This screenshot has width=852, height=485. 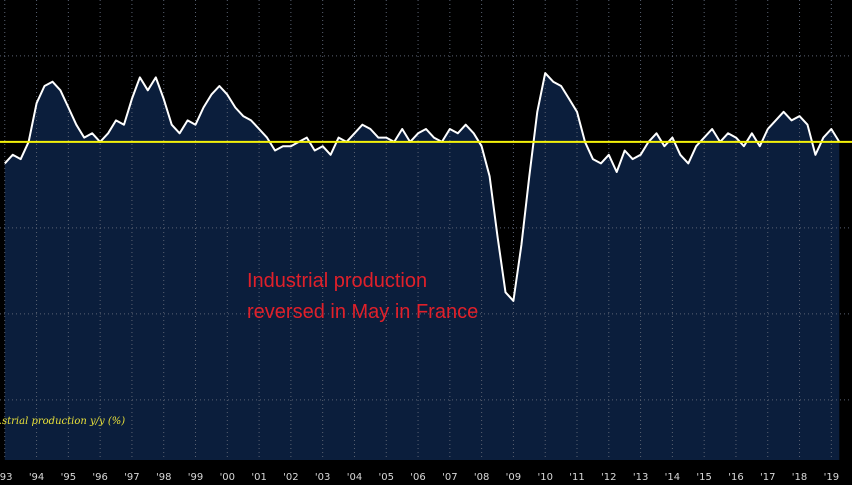 What do you see at coordinates (513, 477) in the screenshot?
I see `x-tick-label: '09` at bounding box center [513, 477].